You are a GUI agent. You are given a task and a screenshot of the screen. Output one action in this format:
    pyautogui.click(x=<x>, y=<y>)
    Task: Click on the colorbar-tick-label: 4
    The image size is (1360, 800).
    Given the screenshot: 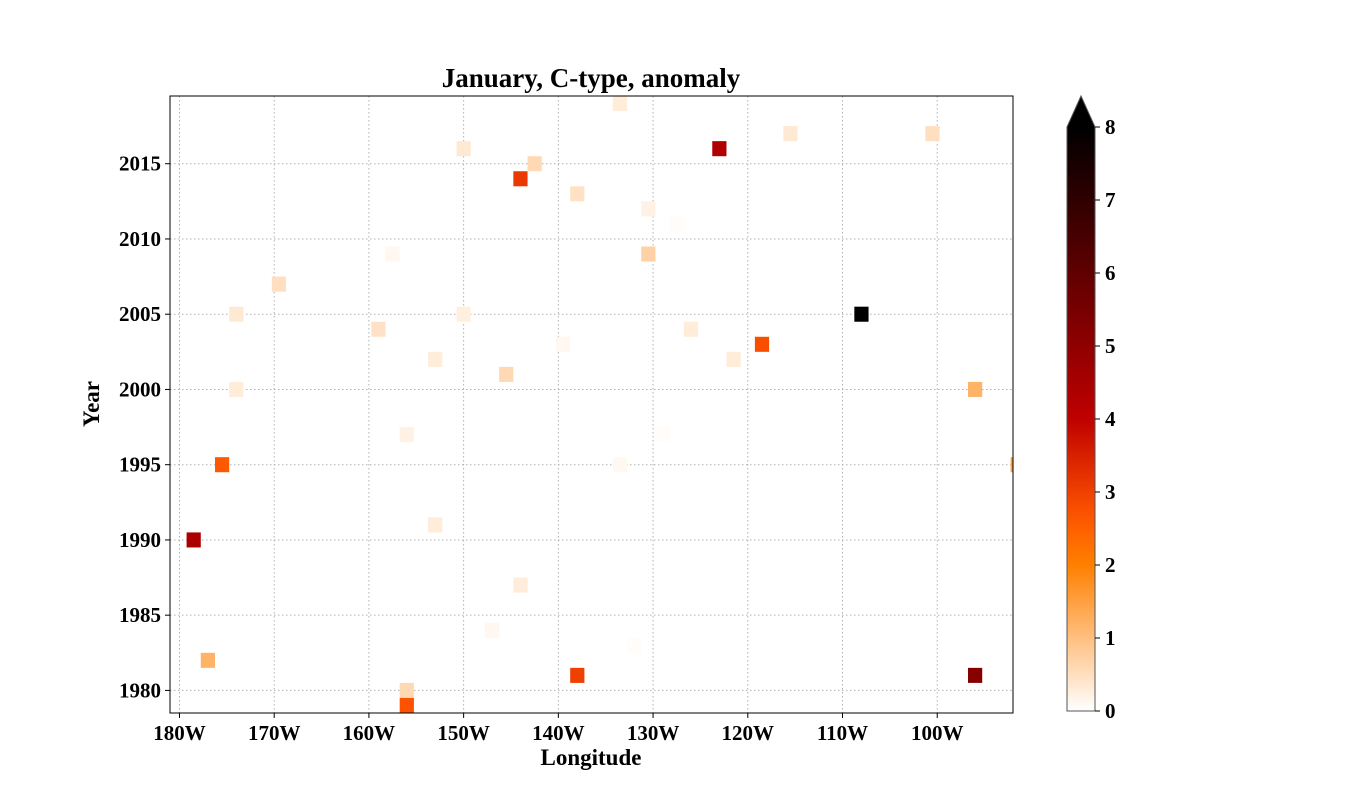 What is the action you would take?
    pyautogui.click(x=1110, y=419)
    